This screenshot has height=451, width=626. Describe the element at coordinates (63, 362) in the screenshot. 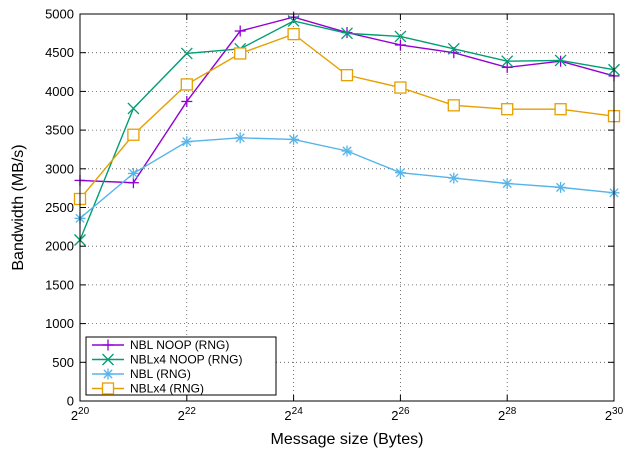

I see `y-tick-label: 500` at that location.